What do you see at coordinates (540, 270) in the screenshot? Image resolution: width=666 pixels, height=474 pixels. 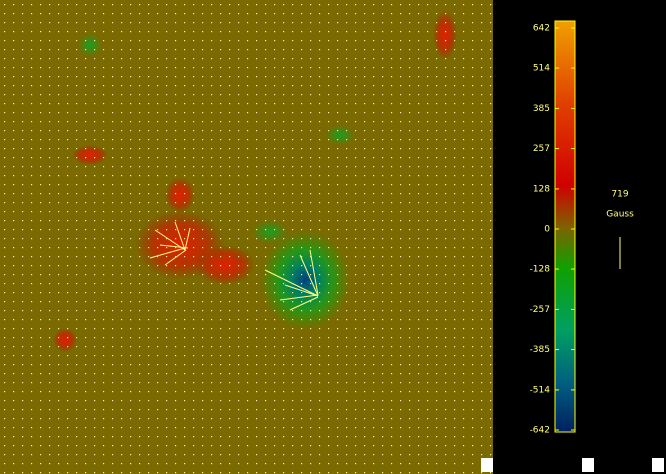 I see `colorbar-tick-label: -128` at bounding box center [540, 270].